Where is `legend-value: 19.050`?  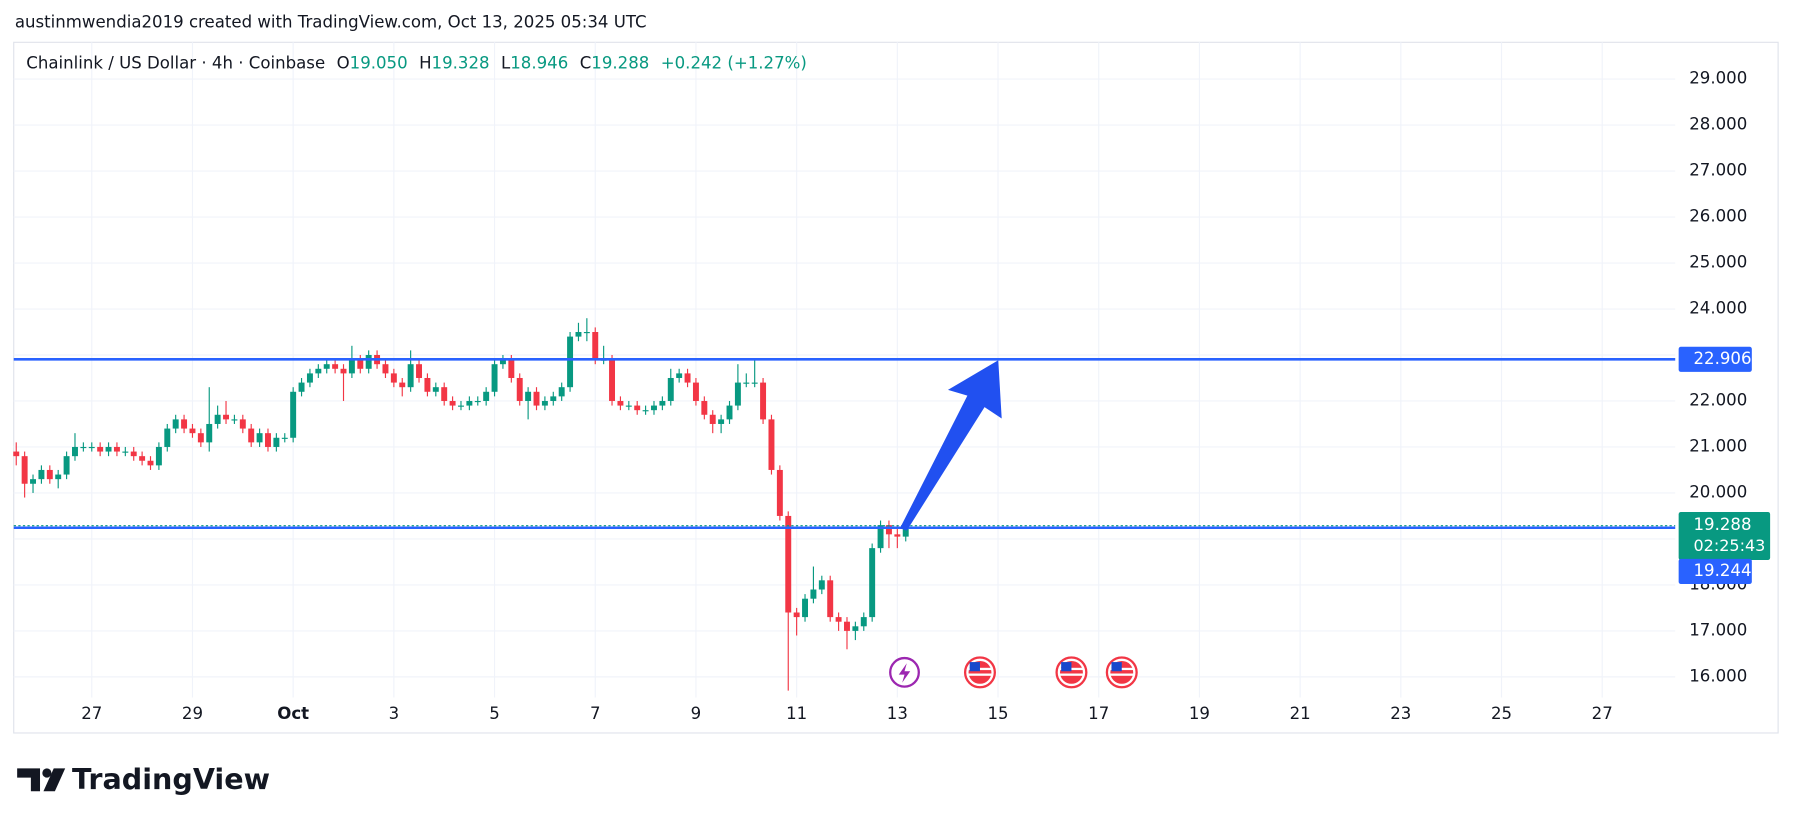 legend-value: 19.050 is located at coordinates (379, 63).